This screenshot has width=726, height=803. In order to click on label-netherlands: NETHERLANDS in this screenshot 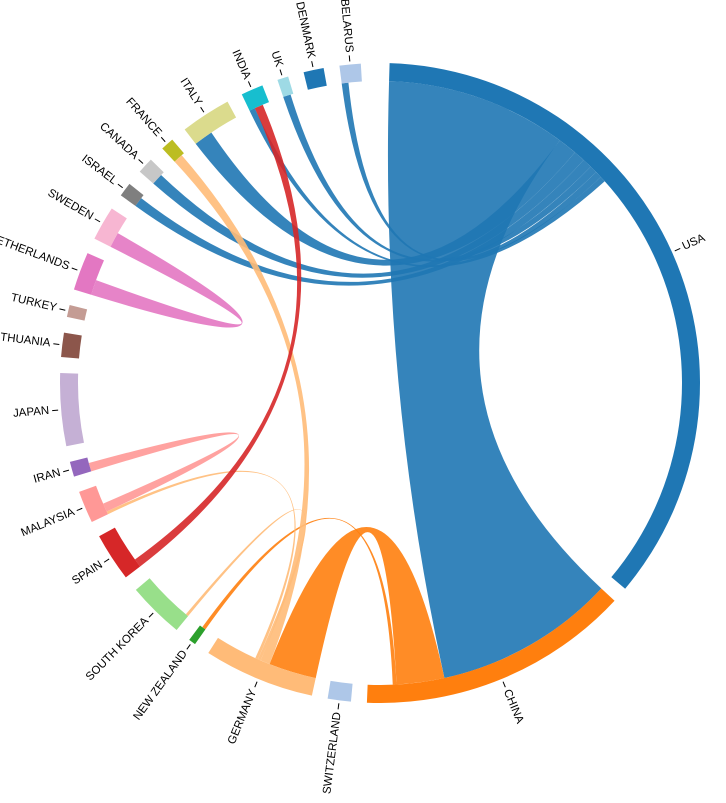, I will do `click(35, 251)`.